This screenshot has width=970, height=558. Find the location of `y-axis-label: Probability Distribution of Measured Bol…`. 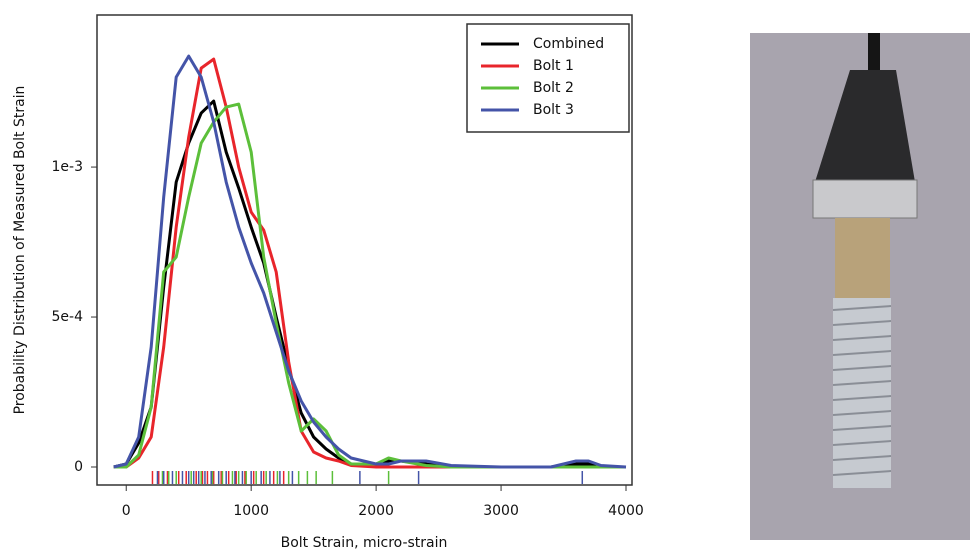

y-axis-label: Probability Distribution of Measured Bol… is located at coordinates (20, 250).